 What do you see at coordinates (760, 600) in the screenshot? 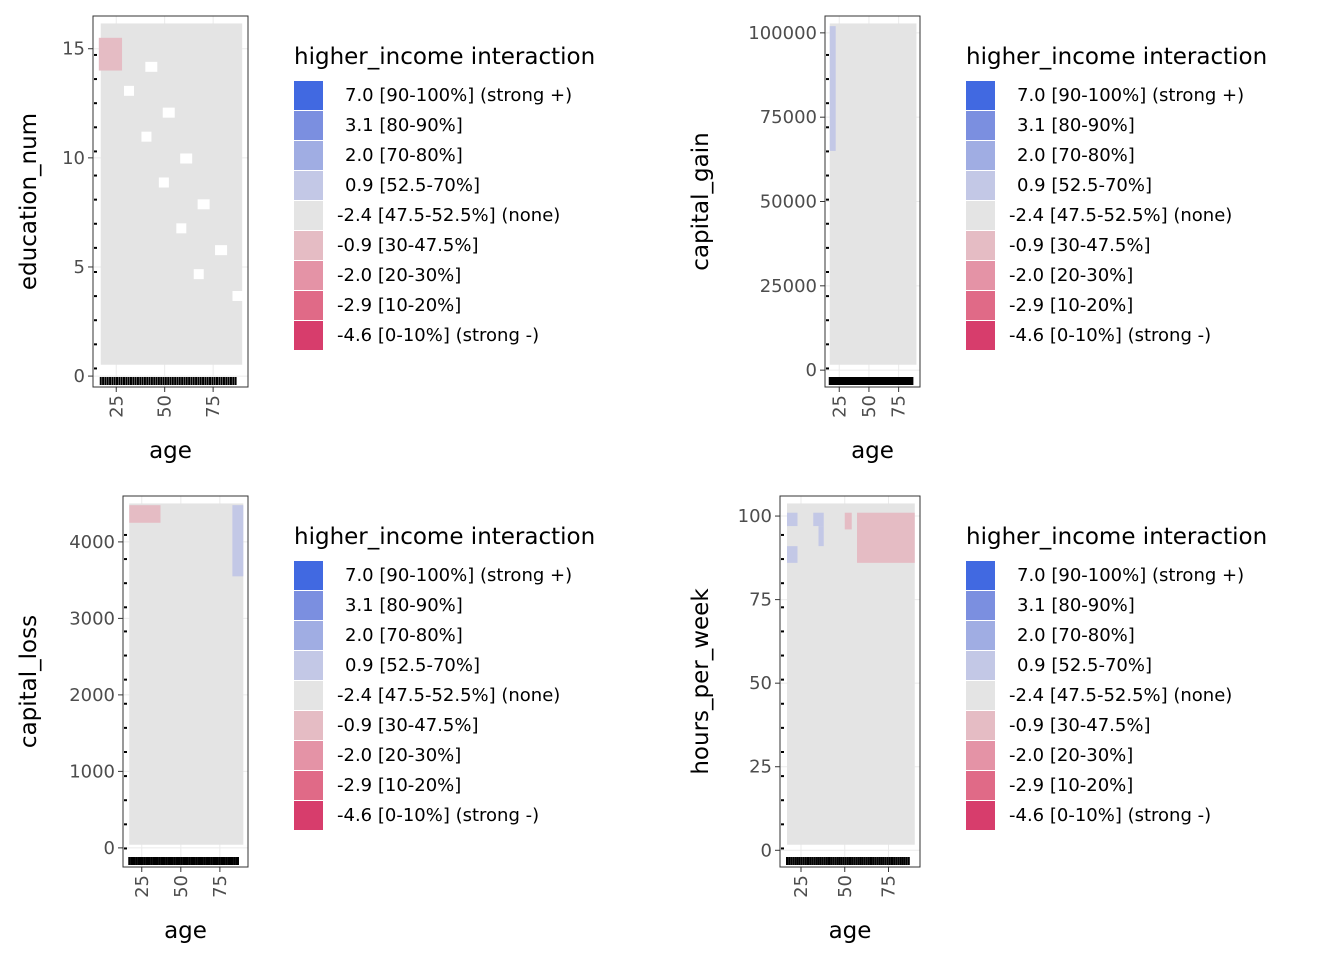
I see `y-tick-label: 75` at bounding box center [760, 600].